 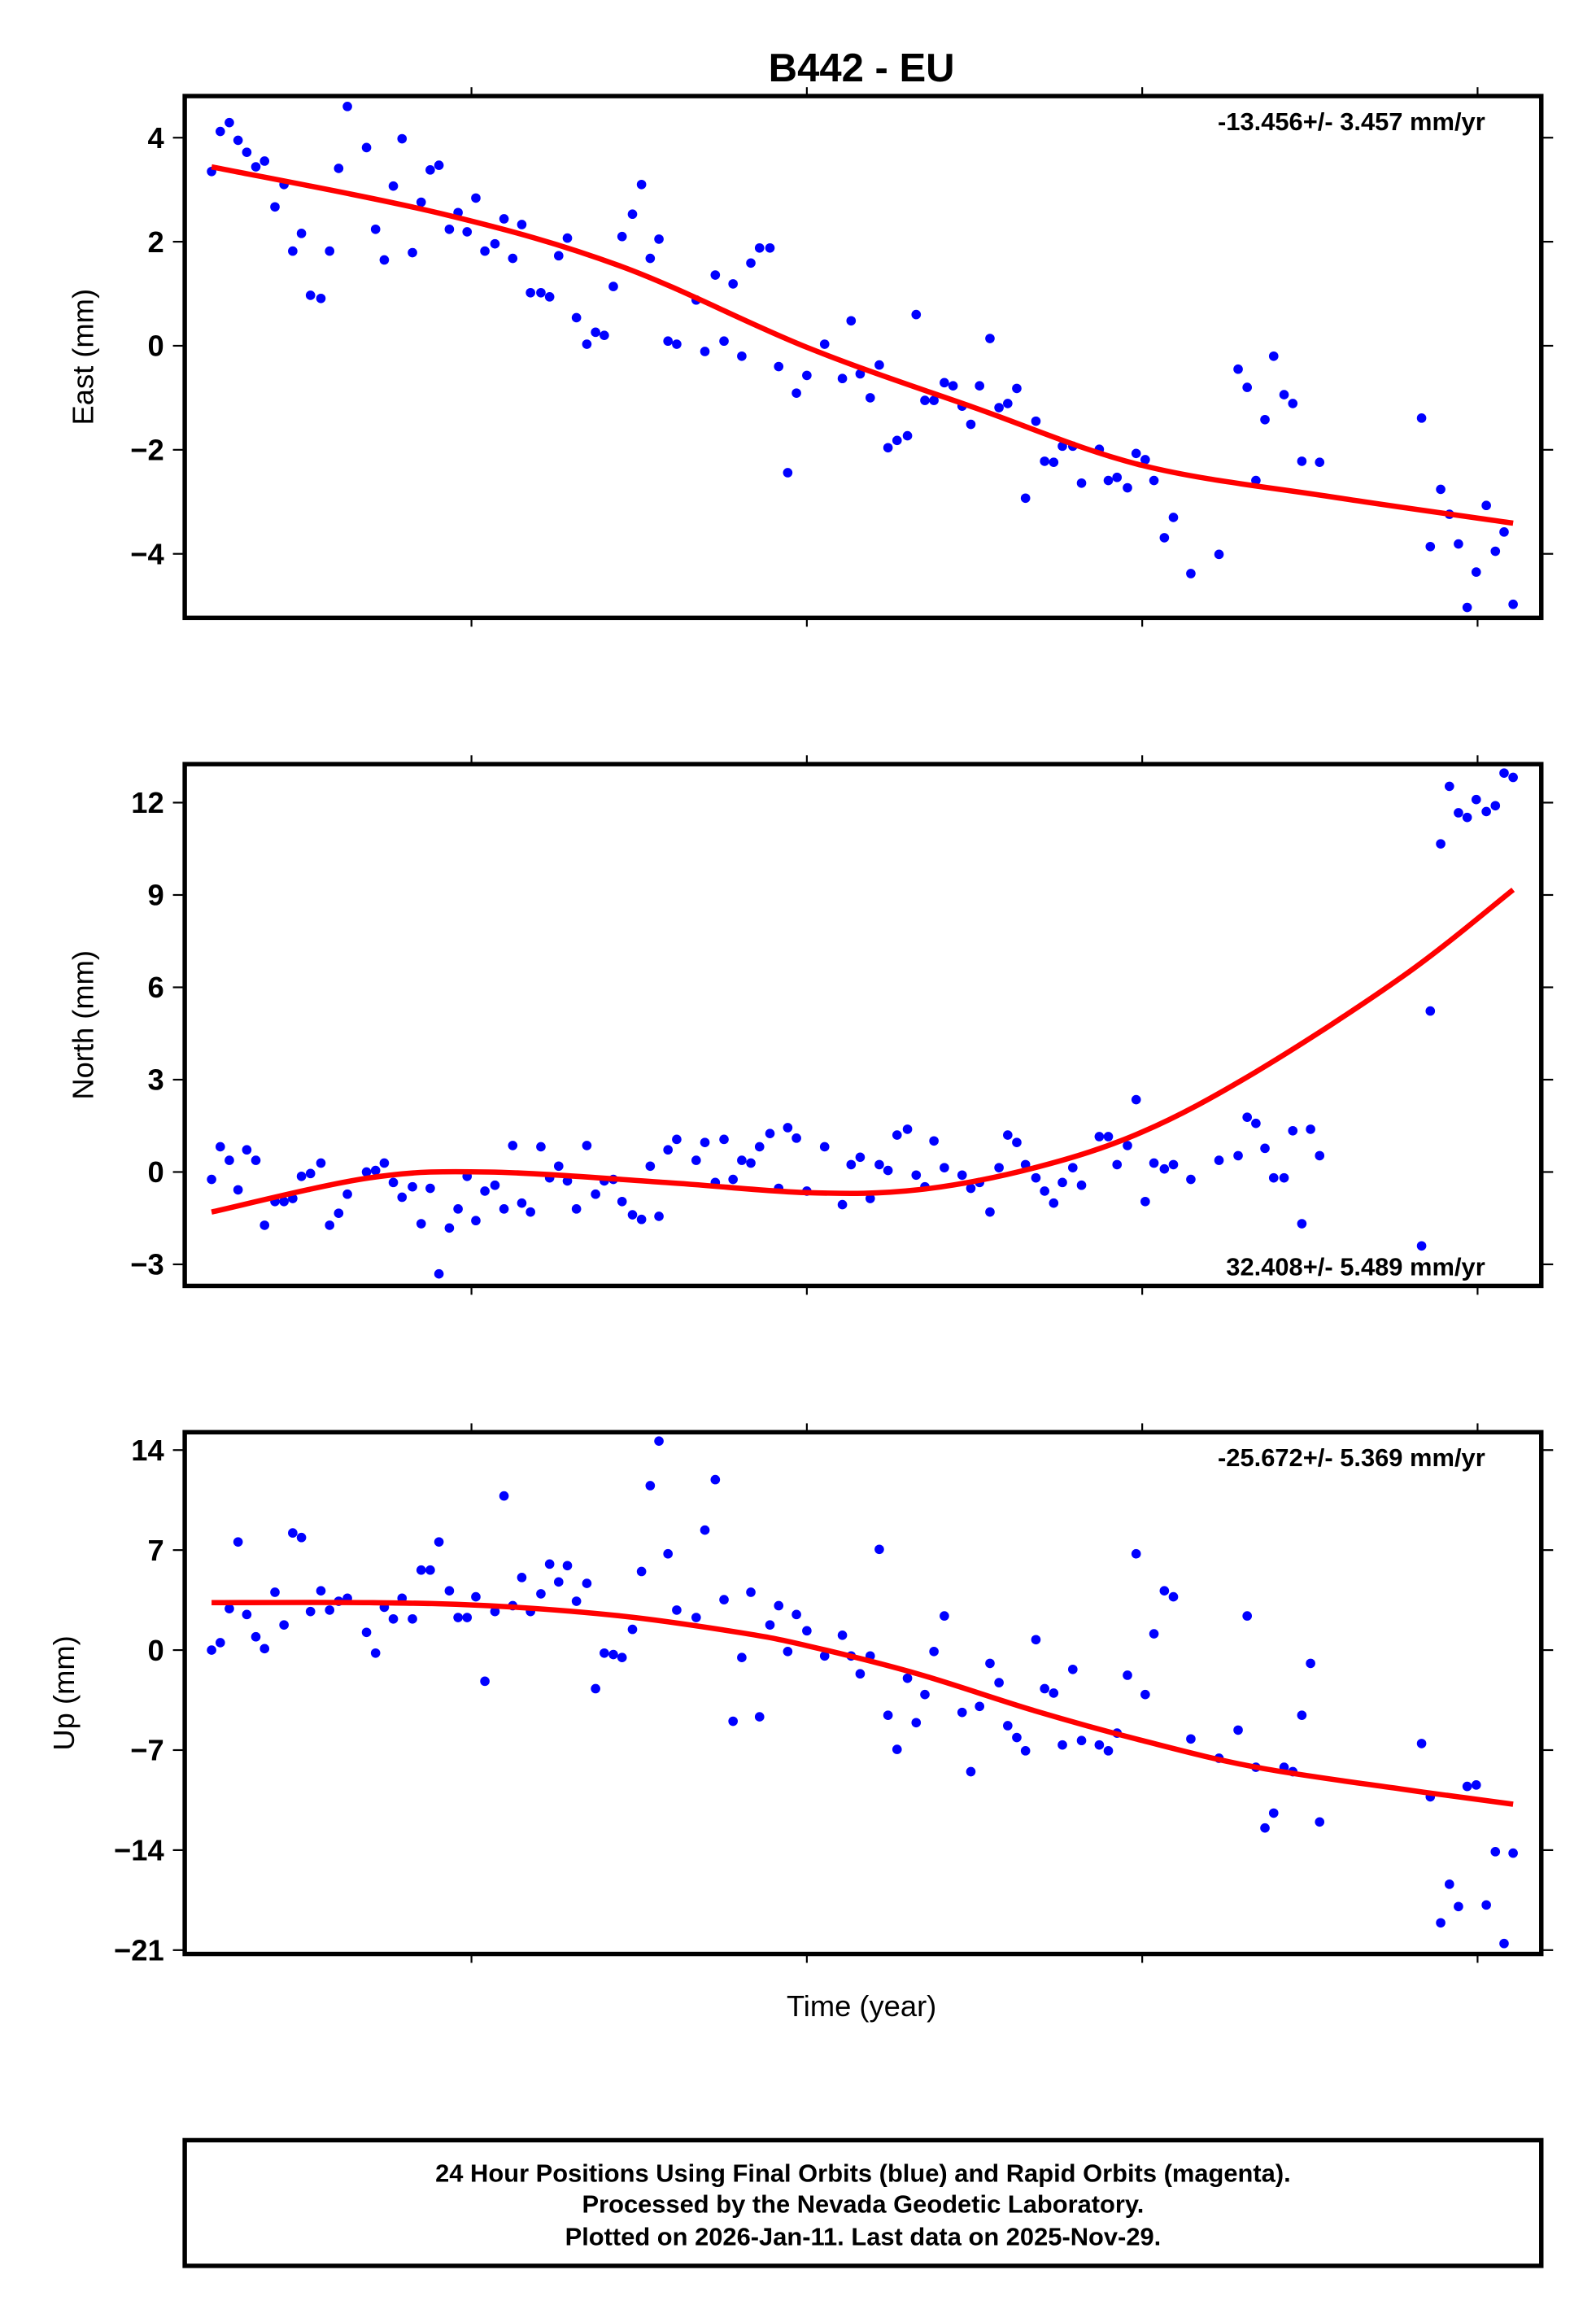 What do you see at coordinates (155, 138) in the screenshot?
I see `y-tick-label: 4` at bounding box center [155, 138].